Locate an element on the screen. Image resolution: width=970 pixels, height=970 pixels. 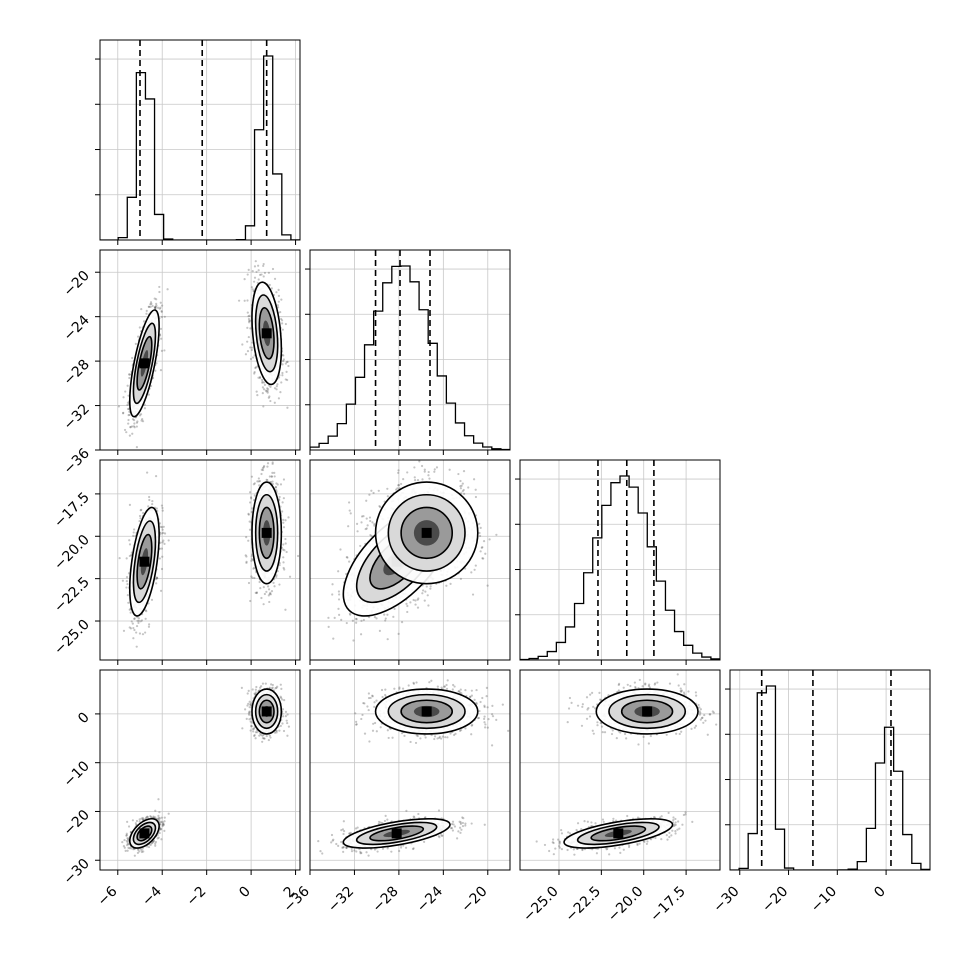
y-tick-label: −28 is located at coordinates (77, 373).